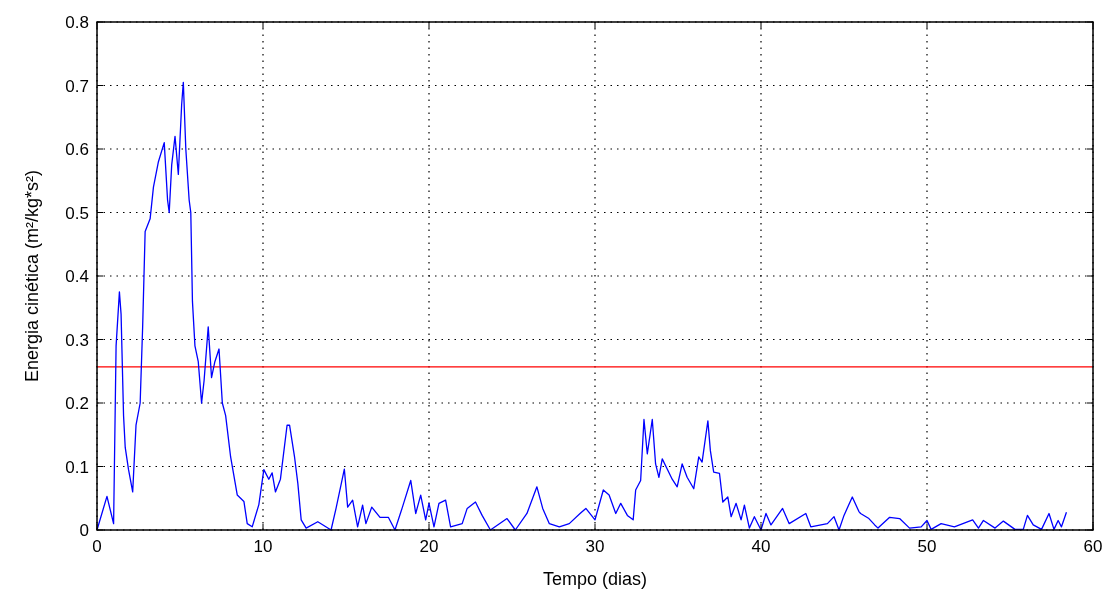 This screenshot has height=595, width=1105. I want to click on x-tick-label: 20, so click(429, 546).